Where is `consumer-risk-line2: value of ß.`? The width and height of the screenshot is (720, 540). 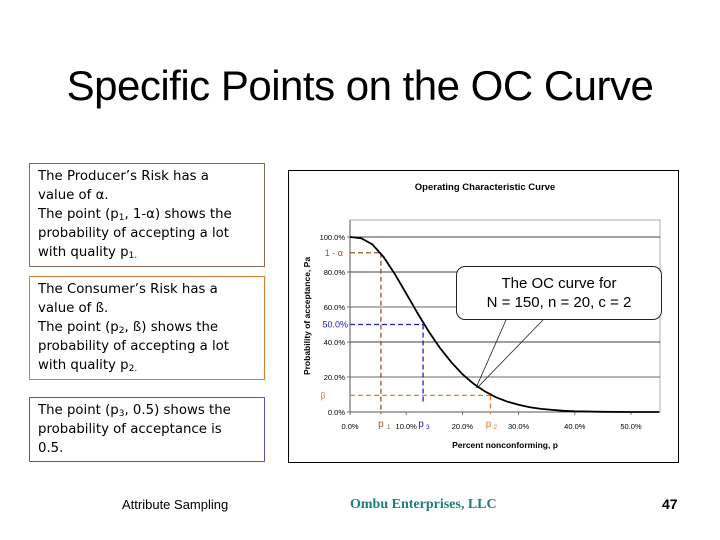
consumer-risk-line2: value of ß. is located at coordinates (73, 308).